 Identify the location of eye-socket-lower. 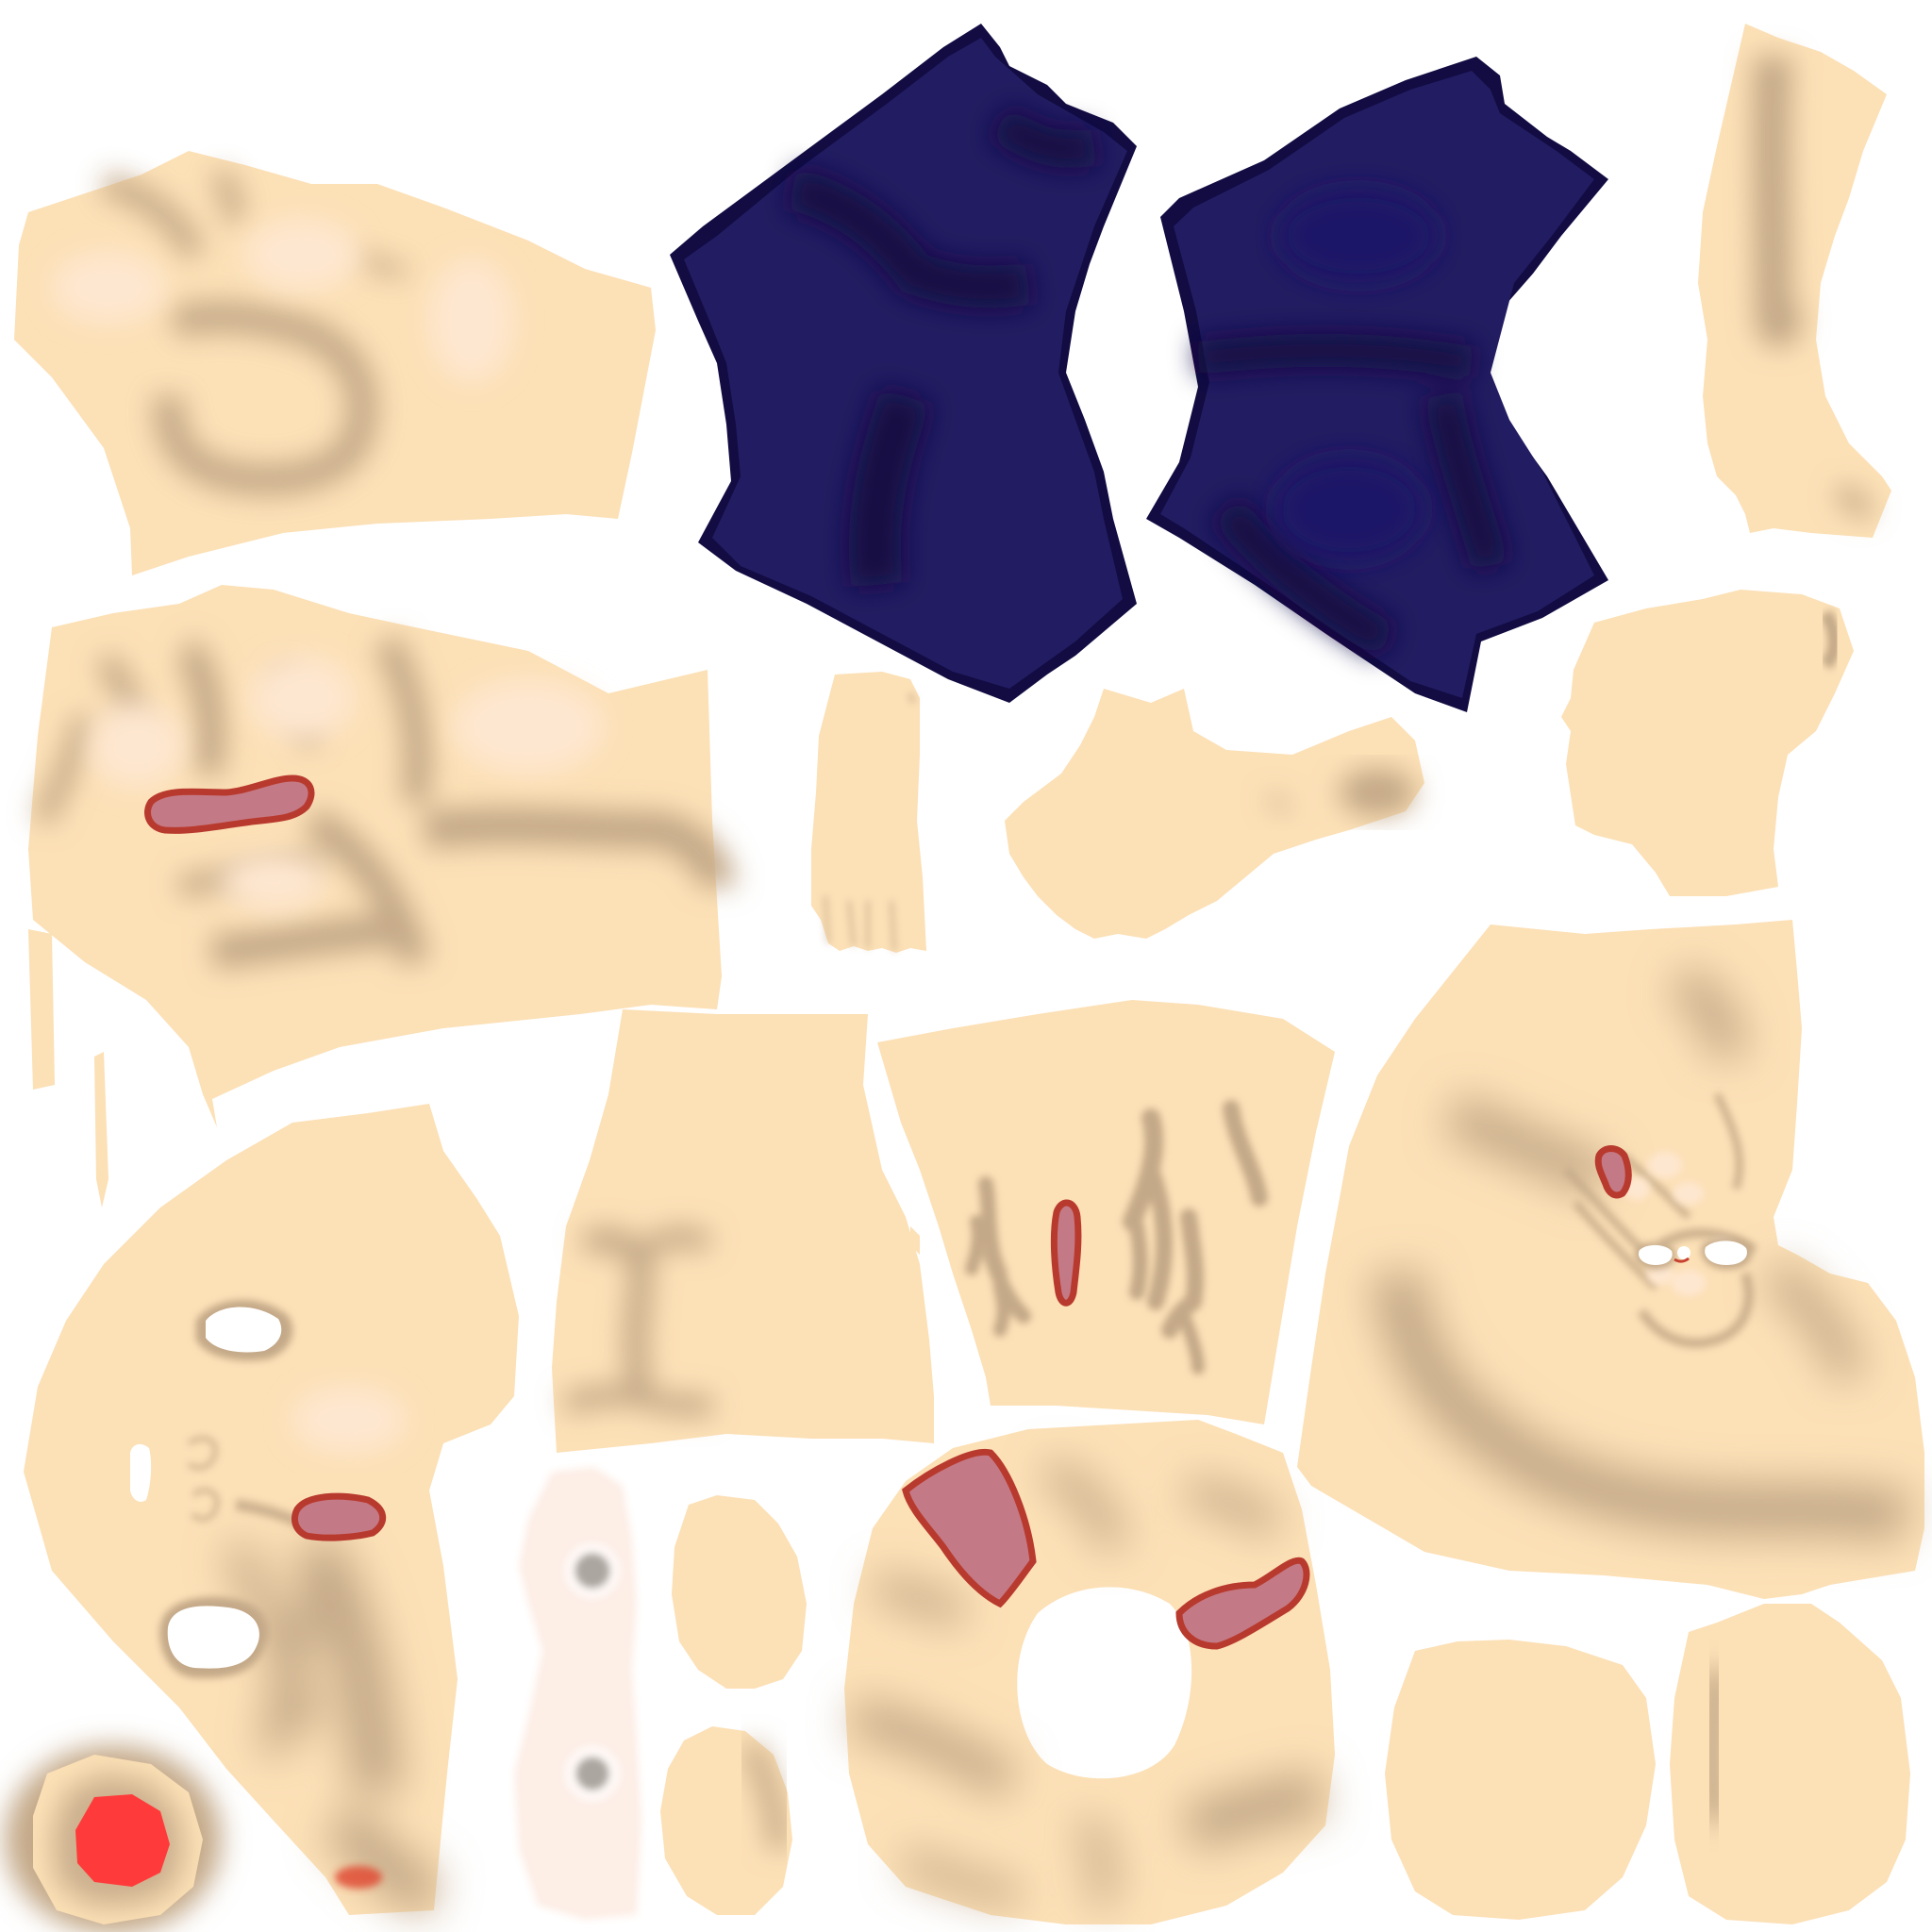
(214, 1637).